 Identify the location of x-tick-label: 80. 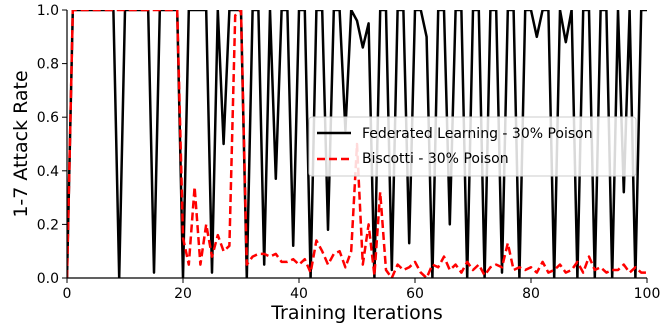
(531, 294).